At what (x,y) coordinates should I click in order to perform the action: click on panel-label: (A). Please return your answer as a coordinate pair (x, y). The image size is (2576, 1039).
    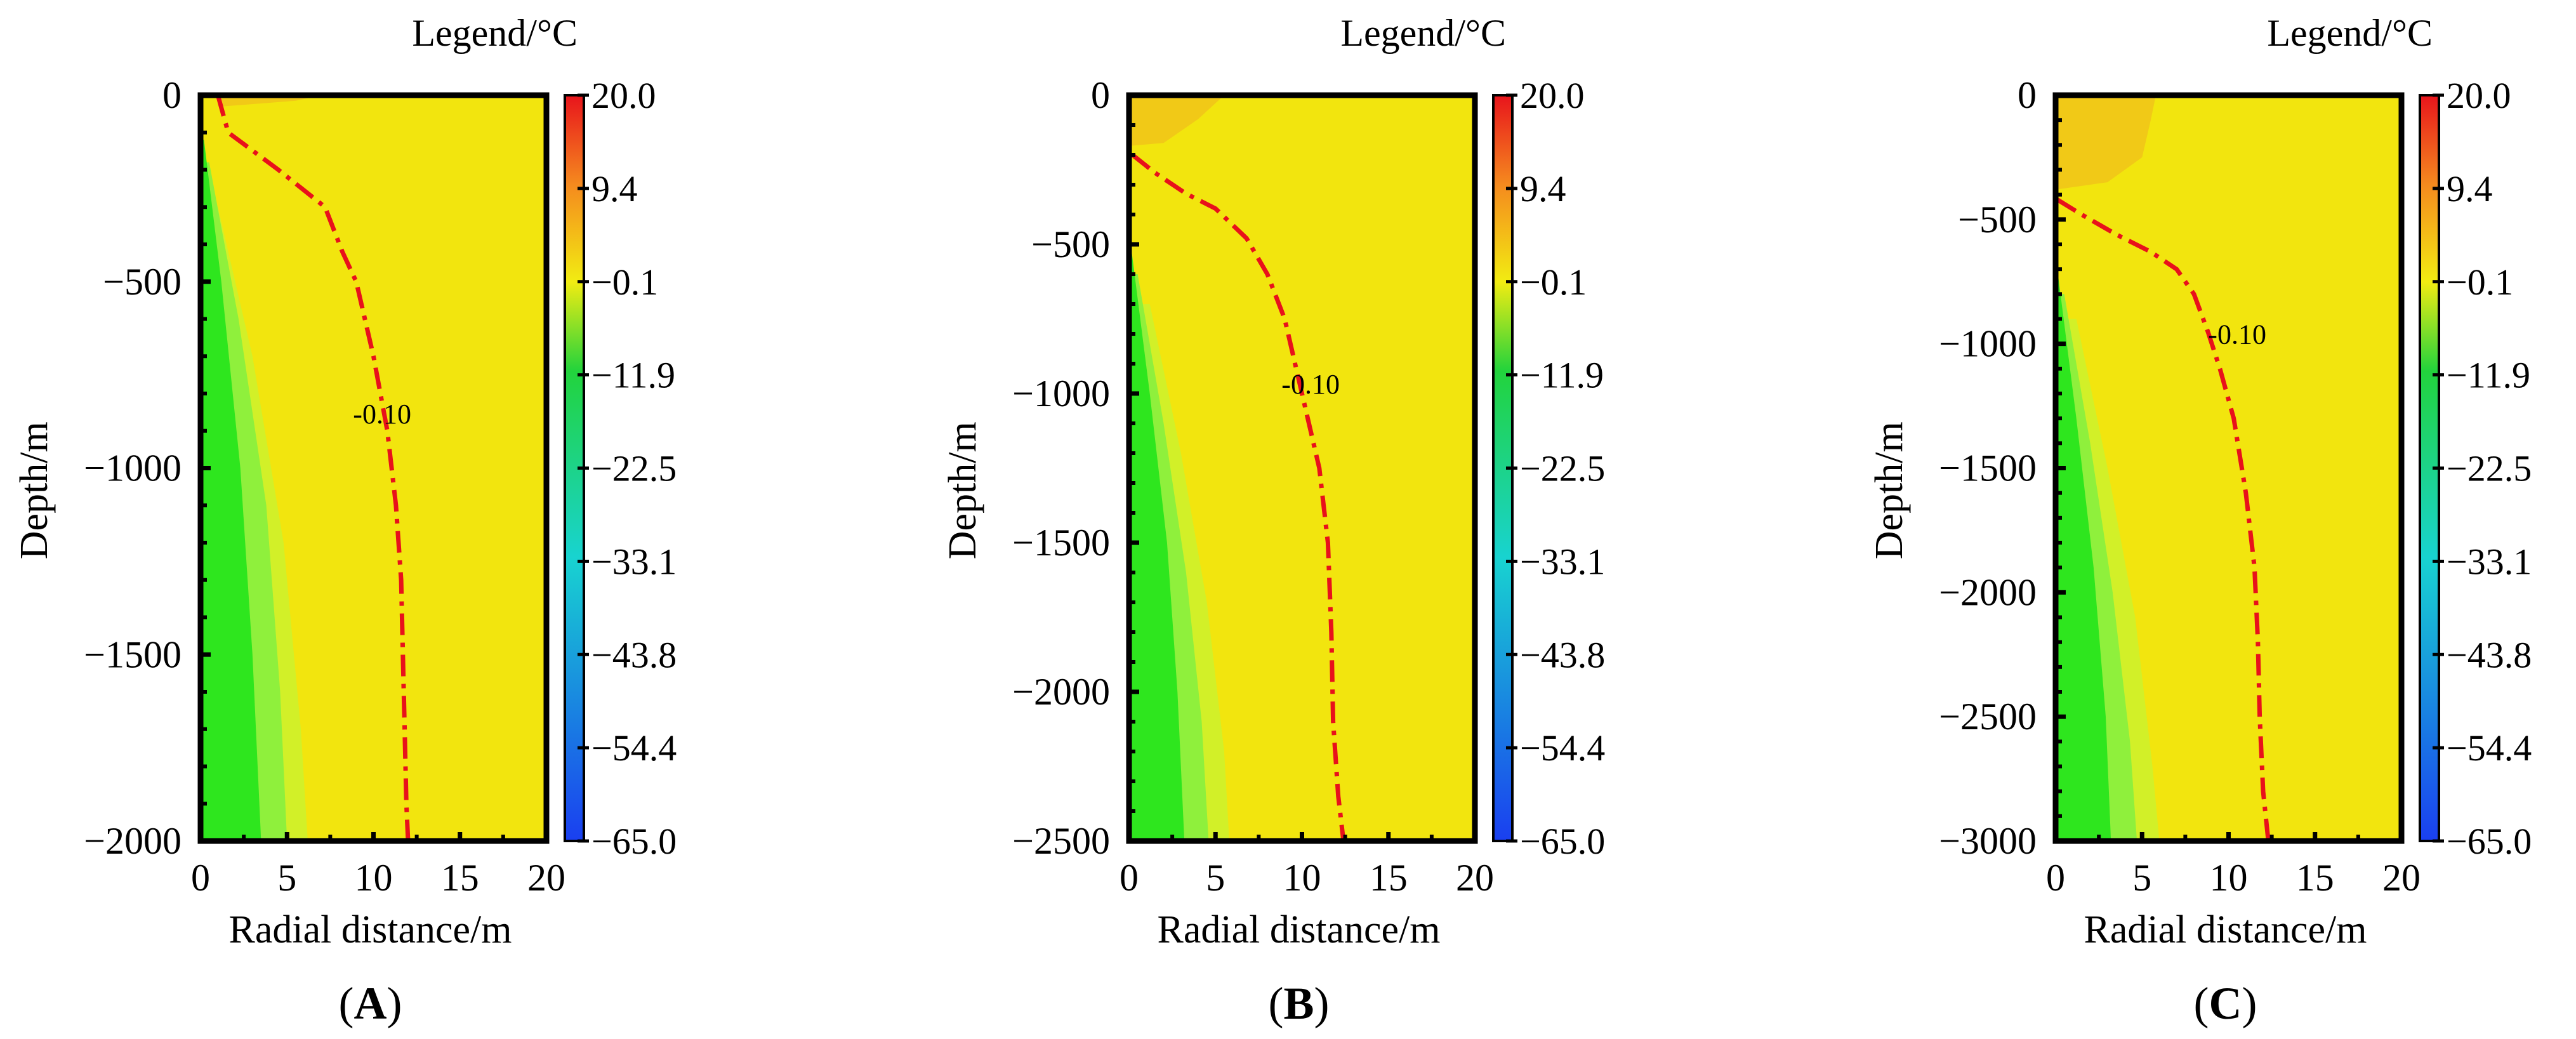
    Looking at the image, I should click on (371, 1003).